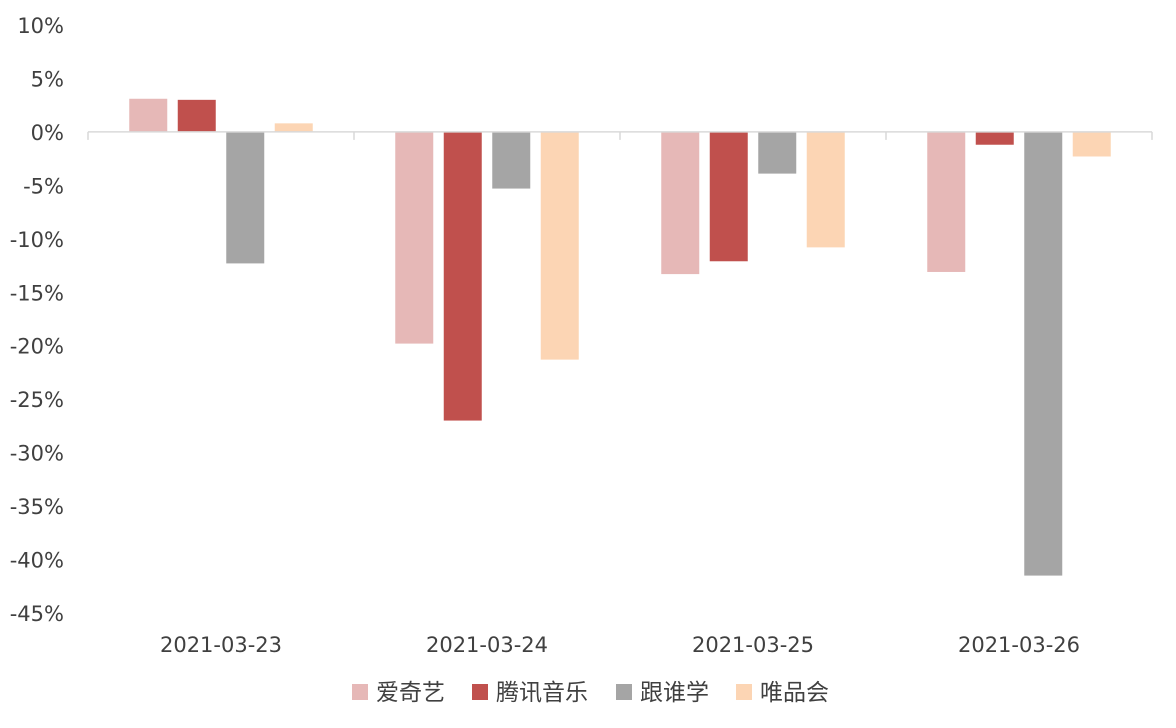  What do you see at coordinates (674, 693) in the screenshot?
I see `legend-label: 跟谁学` at bounding box center [674, 693].